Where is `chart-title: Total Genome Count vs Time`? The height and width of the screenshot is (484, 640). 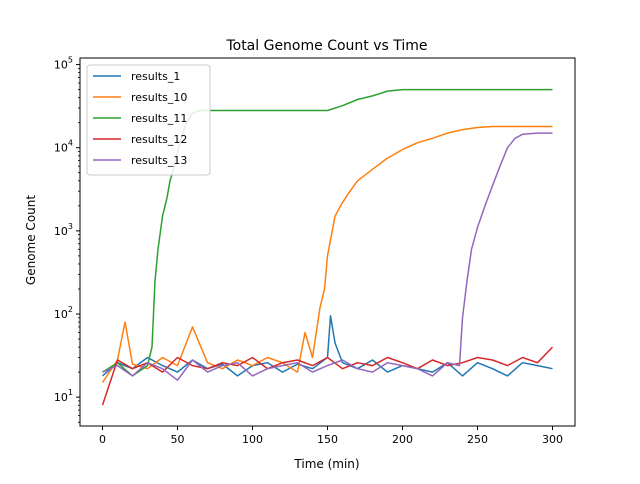
chart-title: Total Genome Count vs Time is located at coordinates (326, 46).